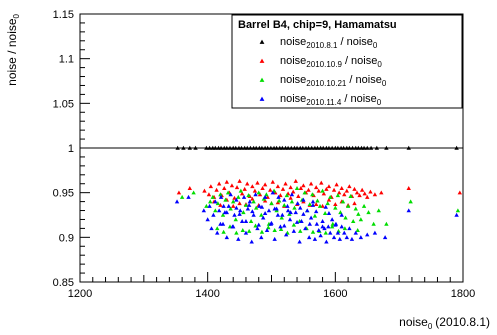 This screenshot has height=335, width=497. Describe the element at coordinates (13, 49) in the screenshot. I see `y-axis-title: noise / noise0` at that location.